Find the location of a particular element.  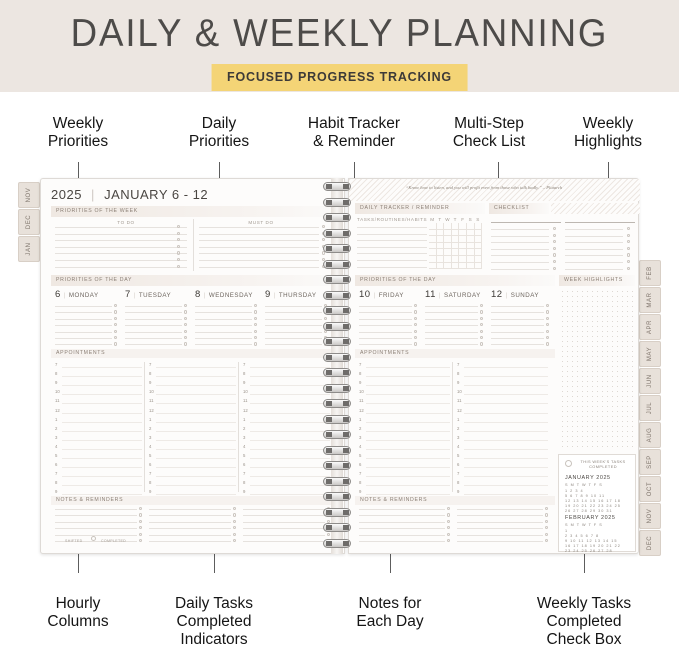

month-tab-right-nov-2: NOV is located at coordinates (650, 516).